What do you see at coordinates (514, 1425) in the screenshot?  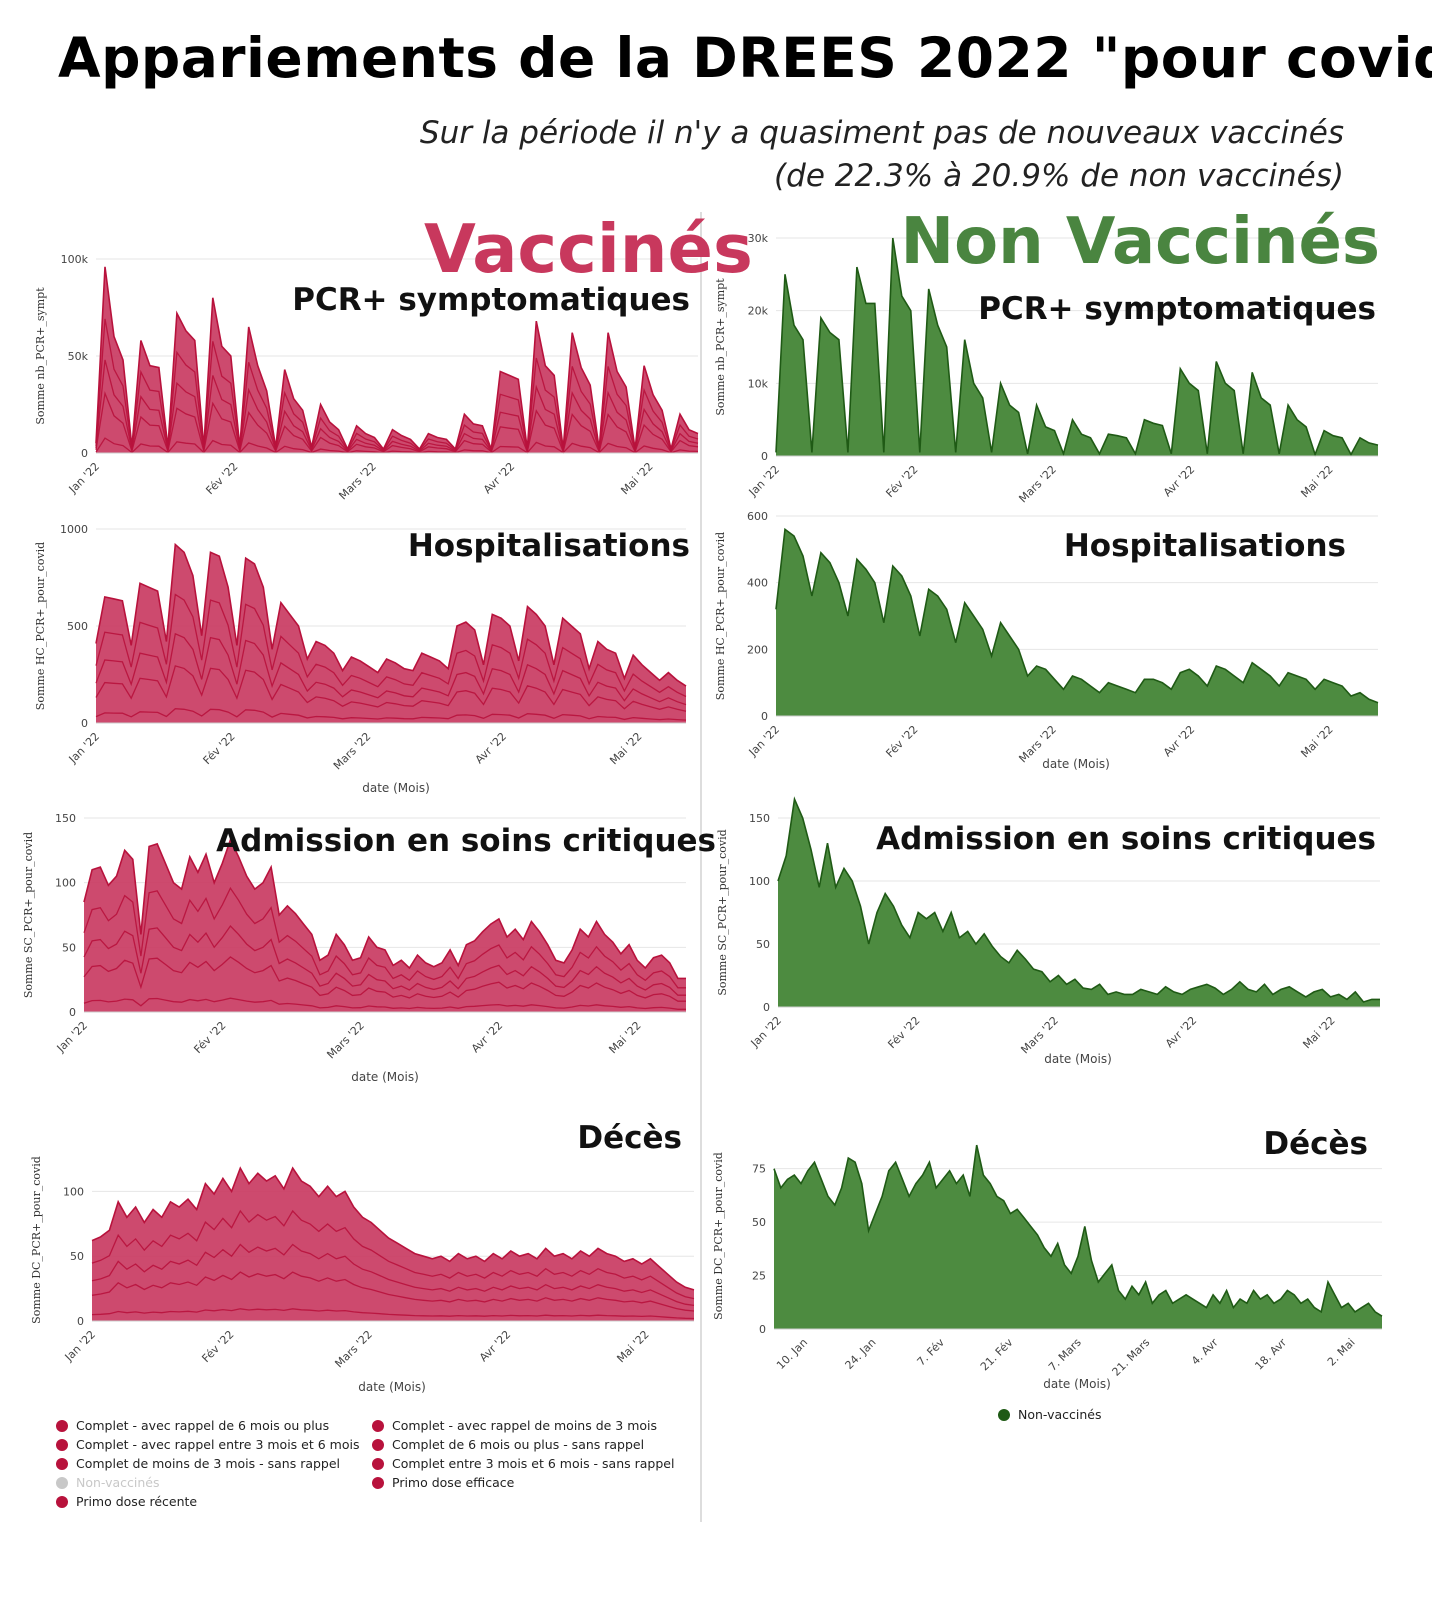 I see `legend-item: Complet - avec rappel de moins de 3 mois` at bounding box center [514, 1425].